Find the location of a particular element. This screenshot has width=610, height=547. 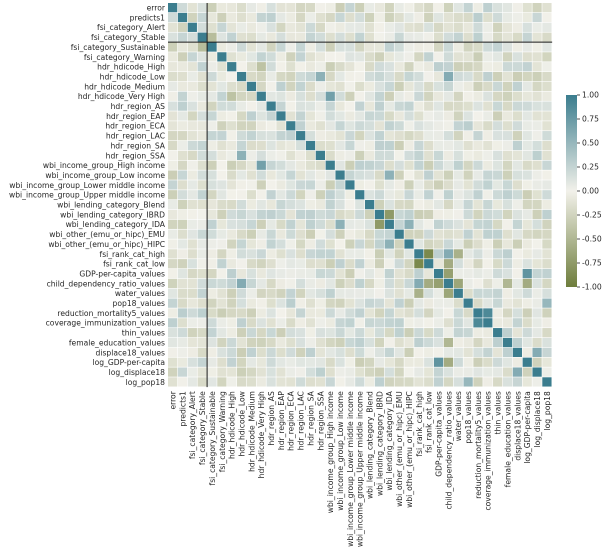

y-tick-label: coverage_immunization_values is located at coordinates (105, 323).